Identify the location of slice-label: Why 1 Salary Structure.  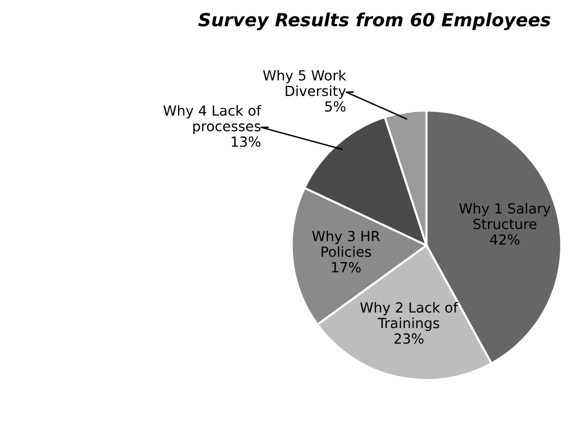
(504, 216).